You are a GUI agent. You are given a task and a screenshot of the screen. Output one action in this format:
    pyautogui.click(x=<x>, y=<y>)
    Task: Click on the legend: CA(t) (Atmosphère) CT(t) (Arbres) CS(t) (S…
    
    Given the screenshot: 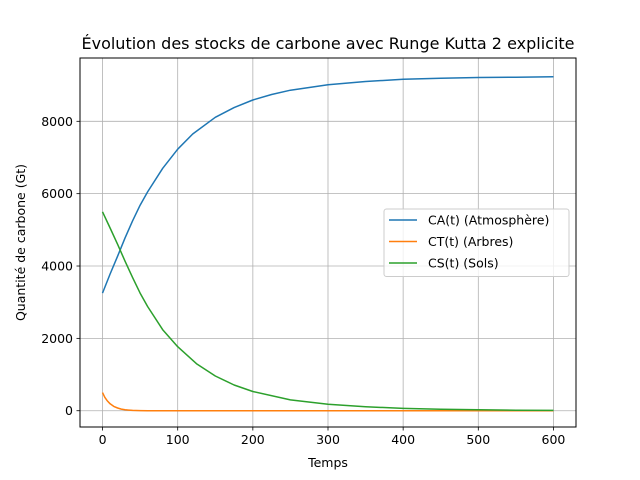 What is the action you would take?
    pyautogui.click(x=476, y=242)
    